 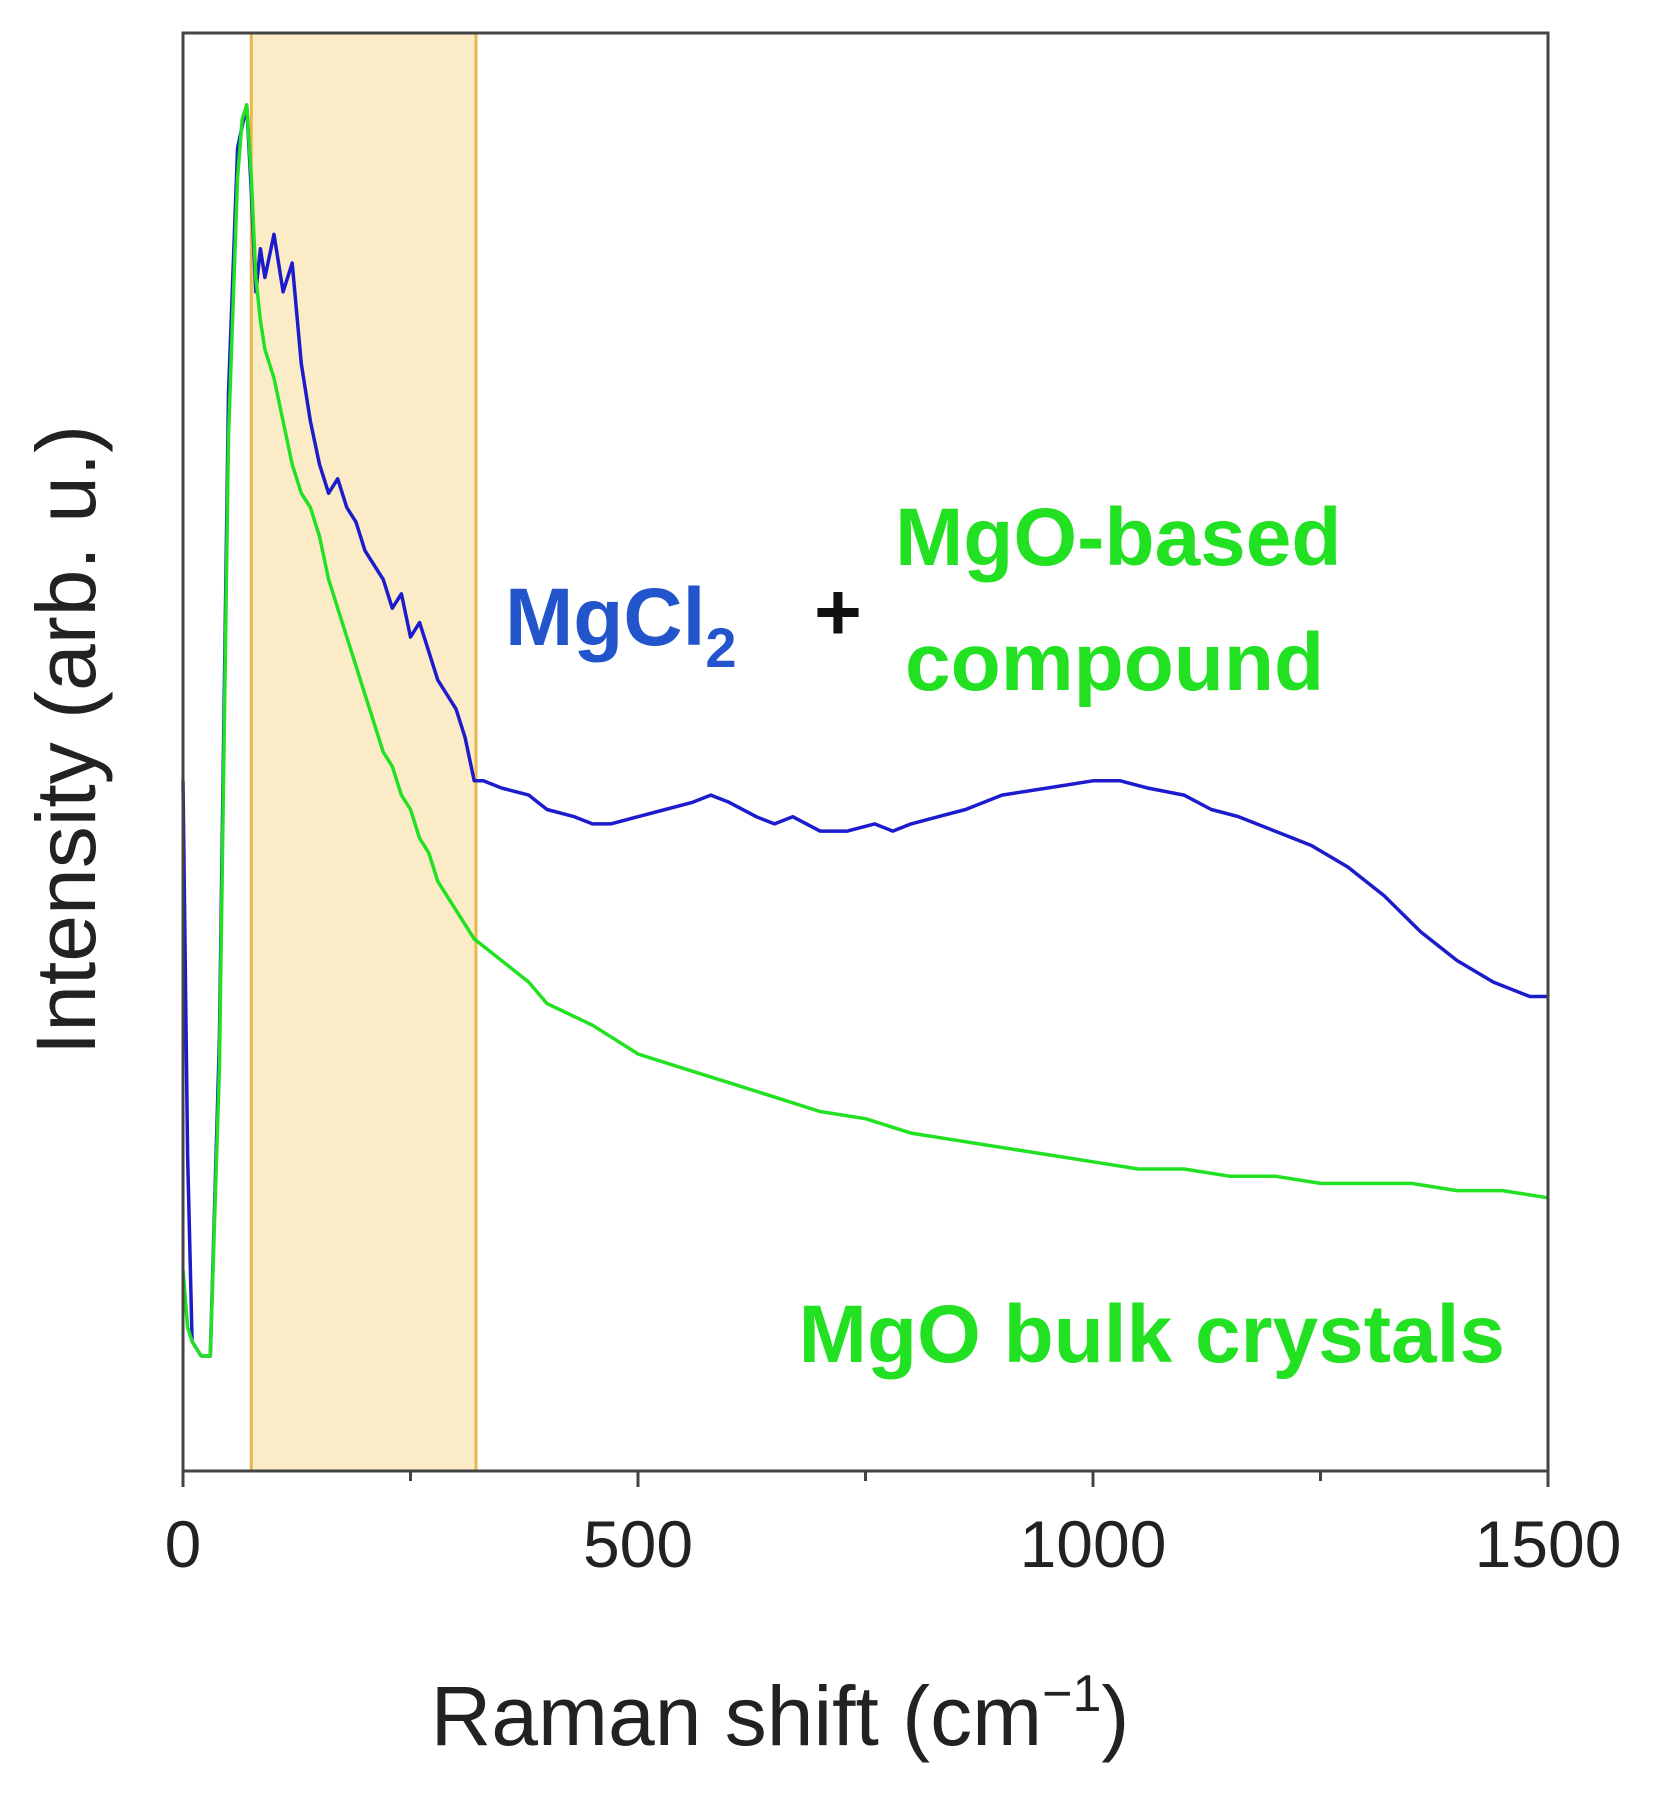 I want to click on x-axis-label-main: Raman shift (cm, so click(x=736, y=1716).